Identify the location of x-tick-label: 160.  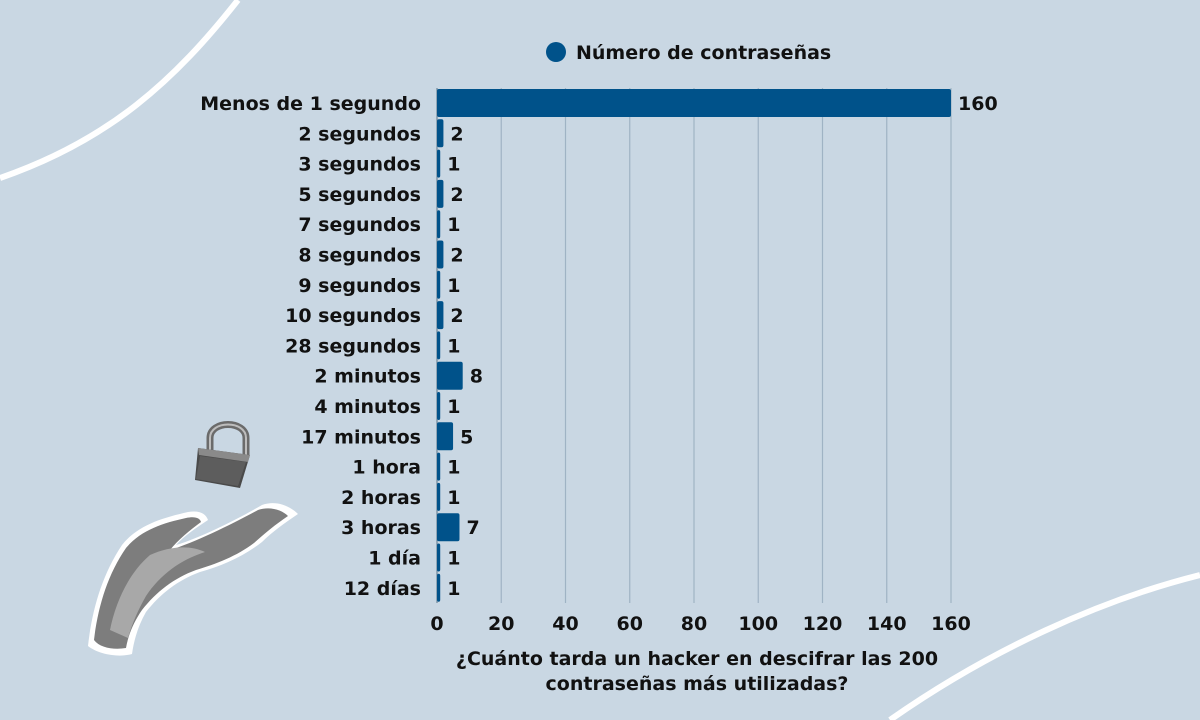
(951, 624).